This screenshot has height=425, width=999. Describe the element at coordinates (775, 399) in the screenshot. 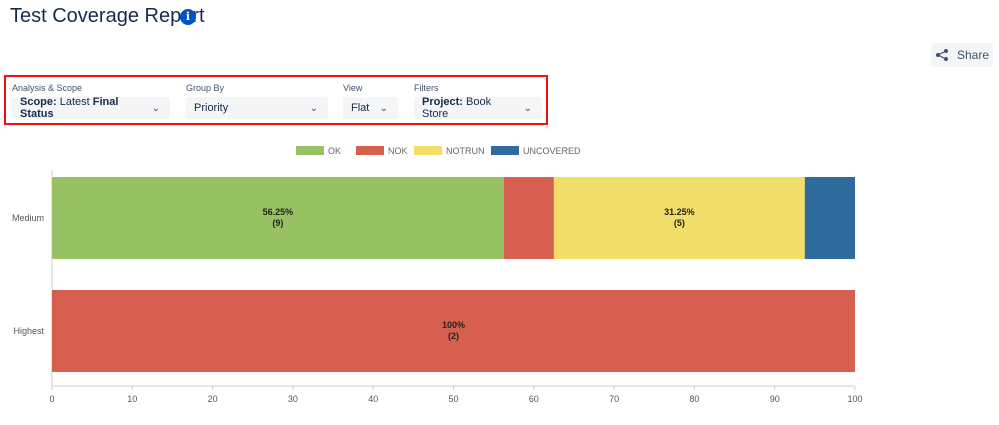

I see `x-tick-label: 90` at that location.